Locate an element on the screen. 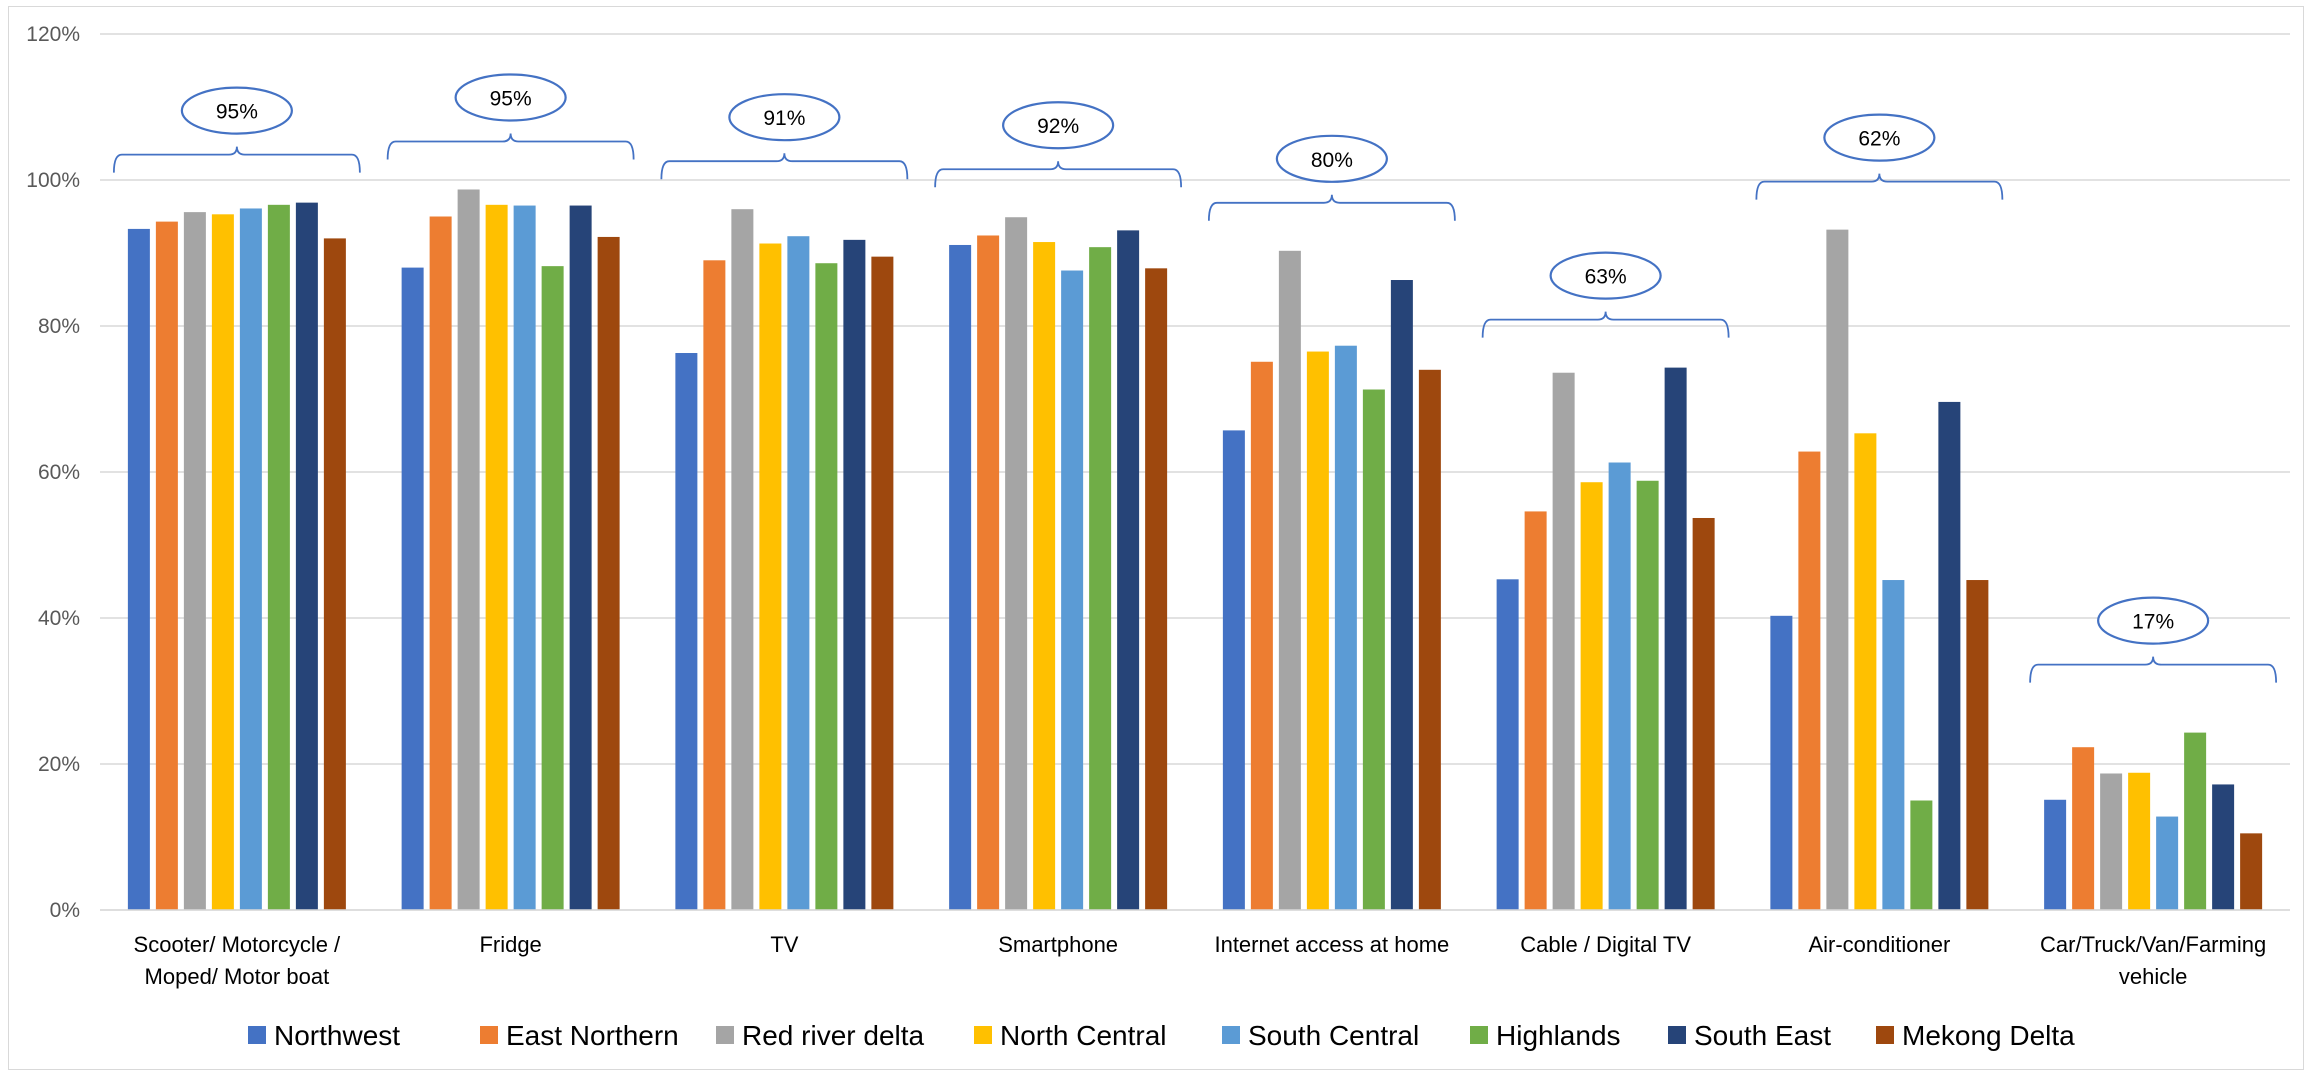  legend-label: South Central is located at coordinates (1333, 1035).